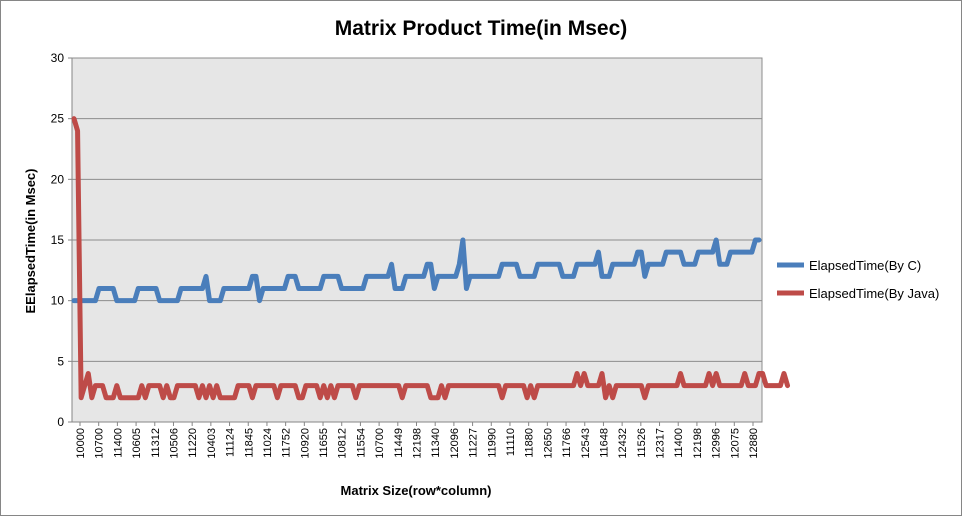 This screenshot has width=962, height=520. What do you see at coordinates (642, 443) in the screenshot?
I see `x-tick-label: 11526` at bounding box center [642, 443].